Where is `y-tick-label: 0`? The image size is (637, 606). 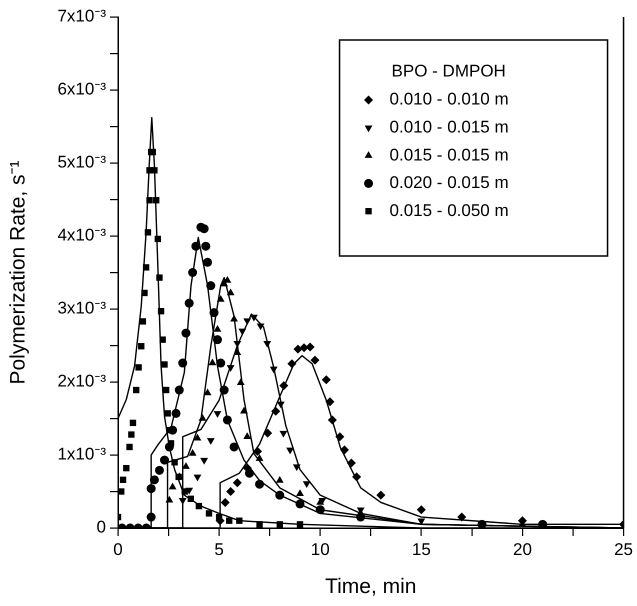 y-tick-label: 0 is located at coordinates (101, 527).